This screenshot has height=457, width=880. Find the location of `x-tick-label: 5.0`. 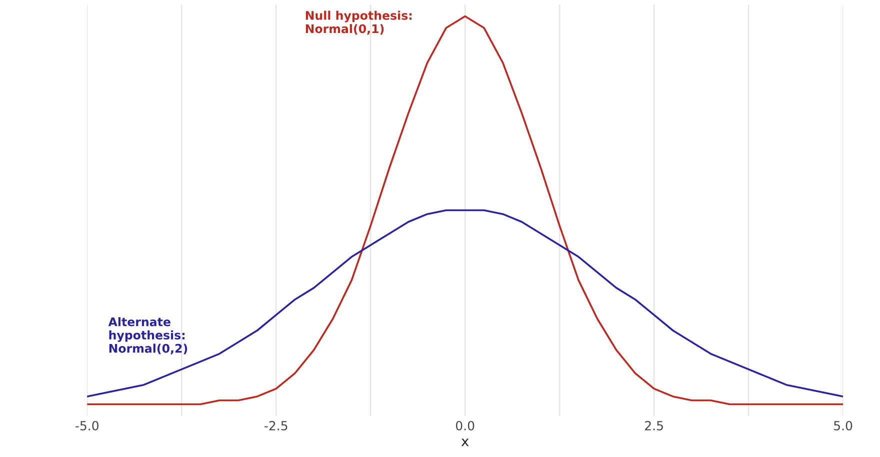

x-tick-label: 5.0 is located at coordinates (843, 425).